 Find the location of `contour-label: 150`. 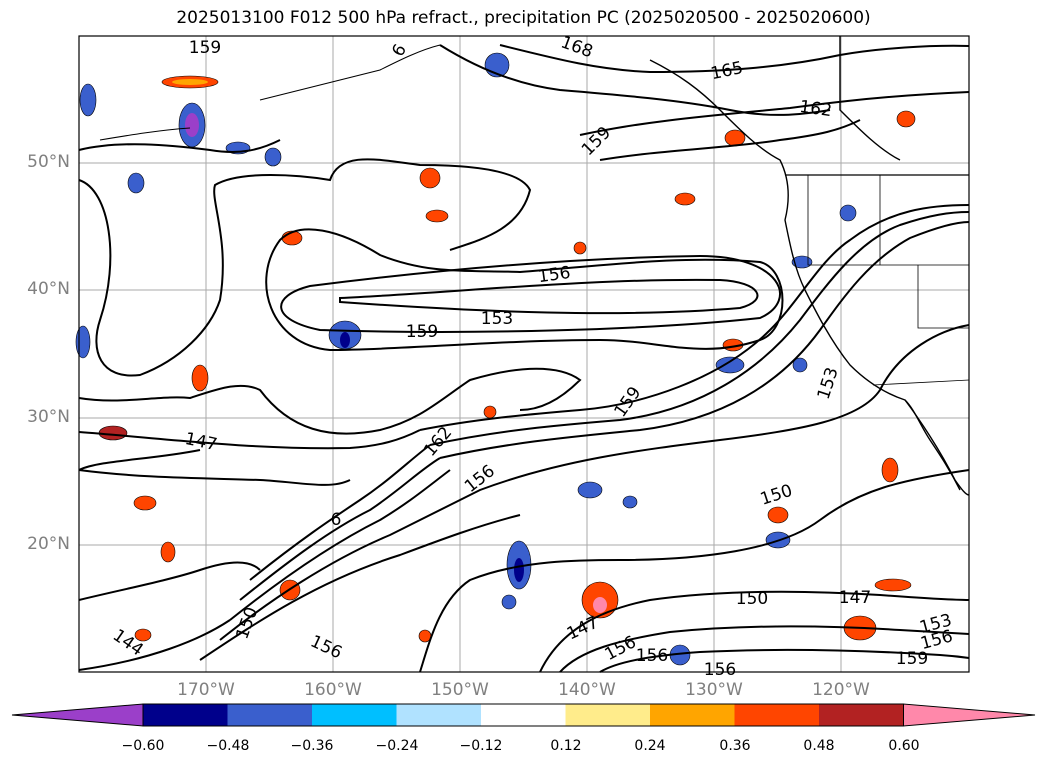

contour-label: 150 is located at coordinates (752, 599).